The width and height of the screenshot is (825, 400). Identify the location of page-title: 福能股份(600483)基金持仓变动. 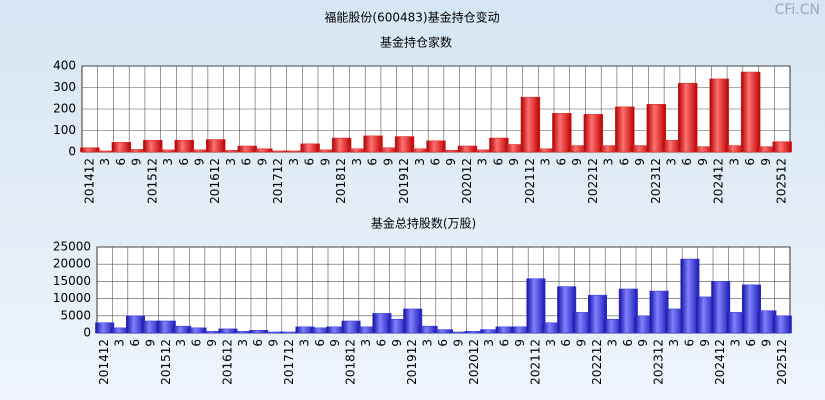
(411, 17).